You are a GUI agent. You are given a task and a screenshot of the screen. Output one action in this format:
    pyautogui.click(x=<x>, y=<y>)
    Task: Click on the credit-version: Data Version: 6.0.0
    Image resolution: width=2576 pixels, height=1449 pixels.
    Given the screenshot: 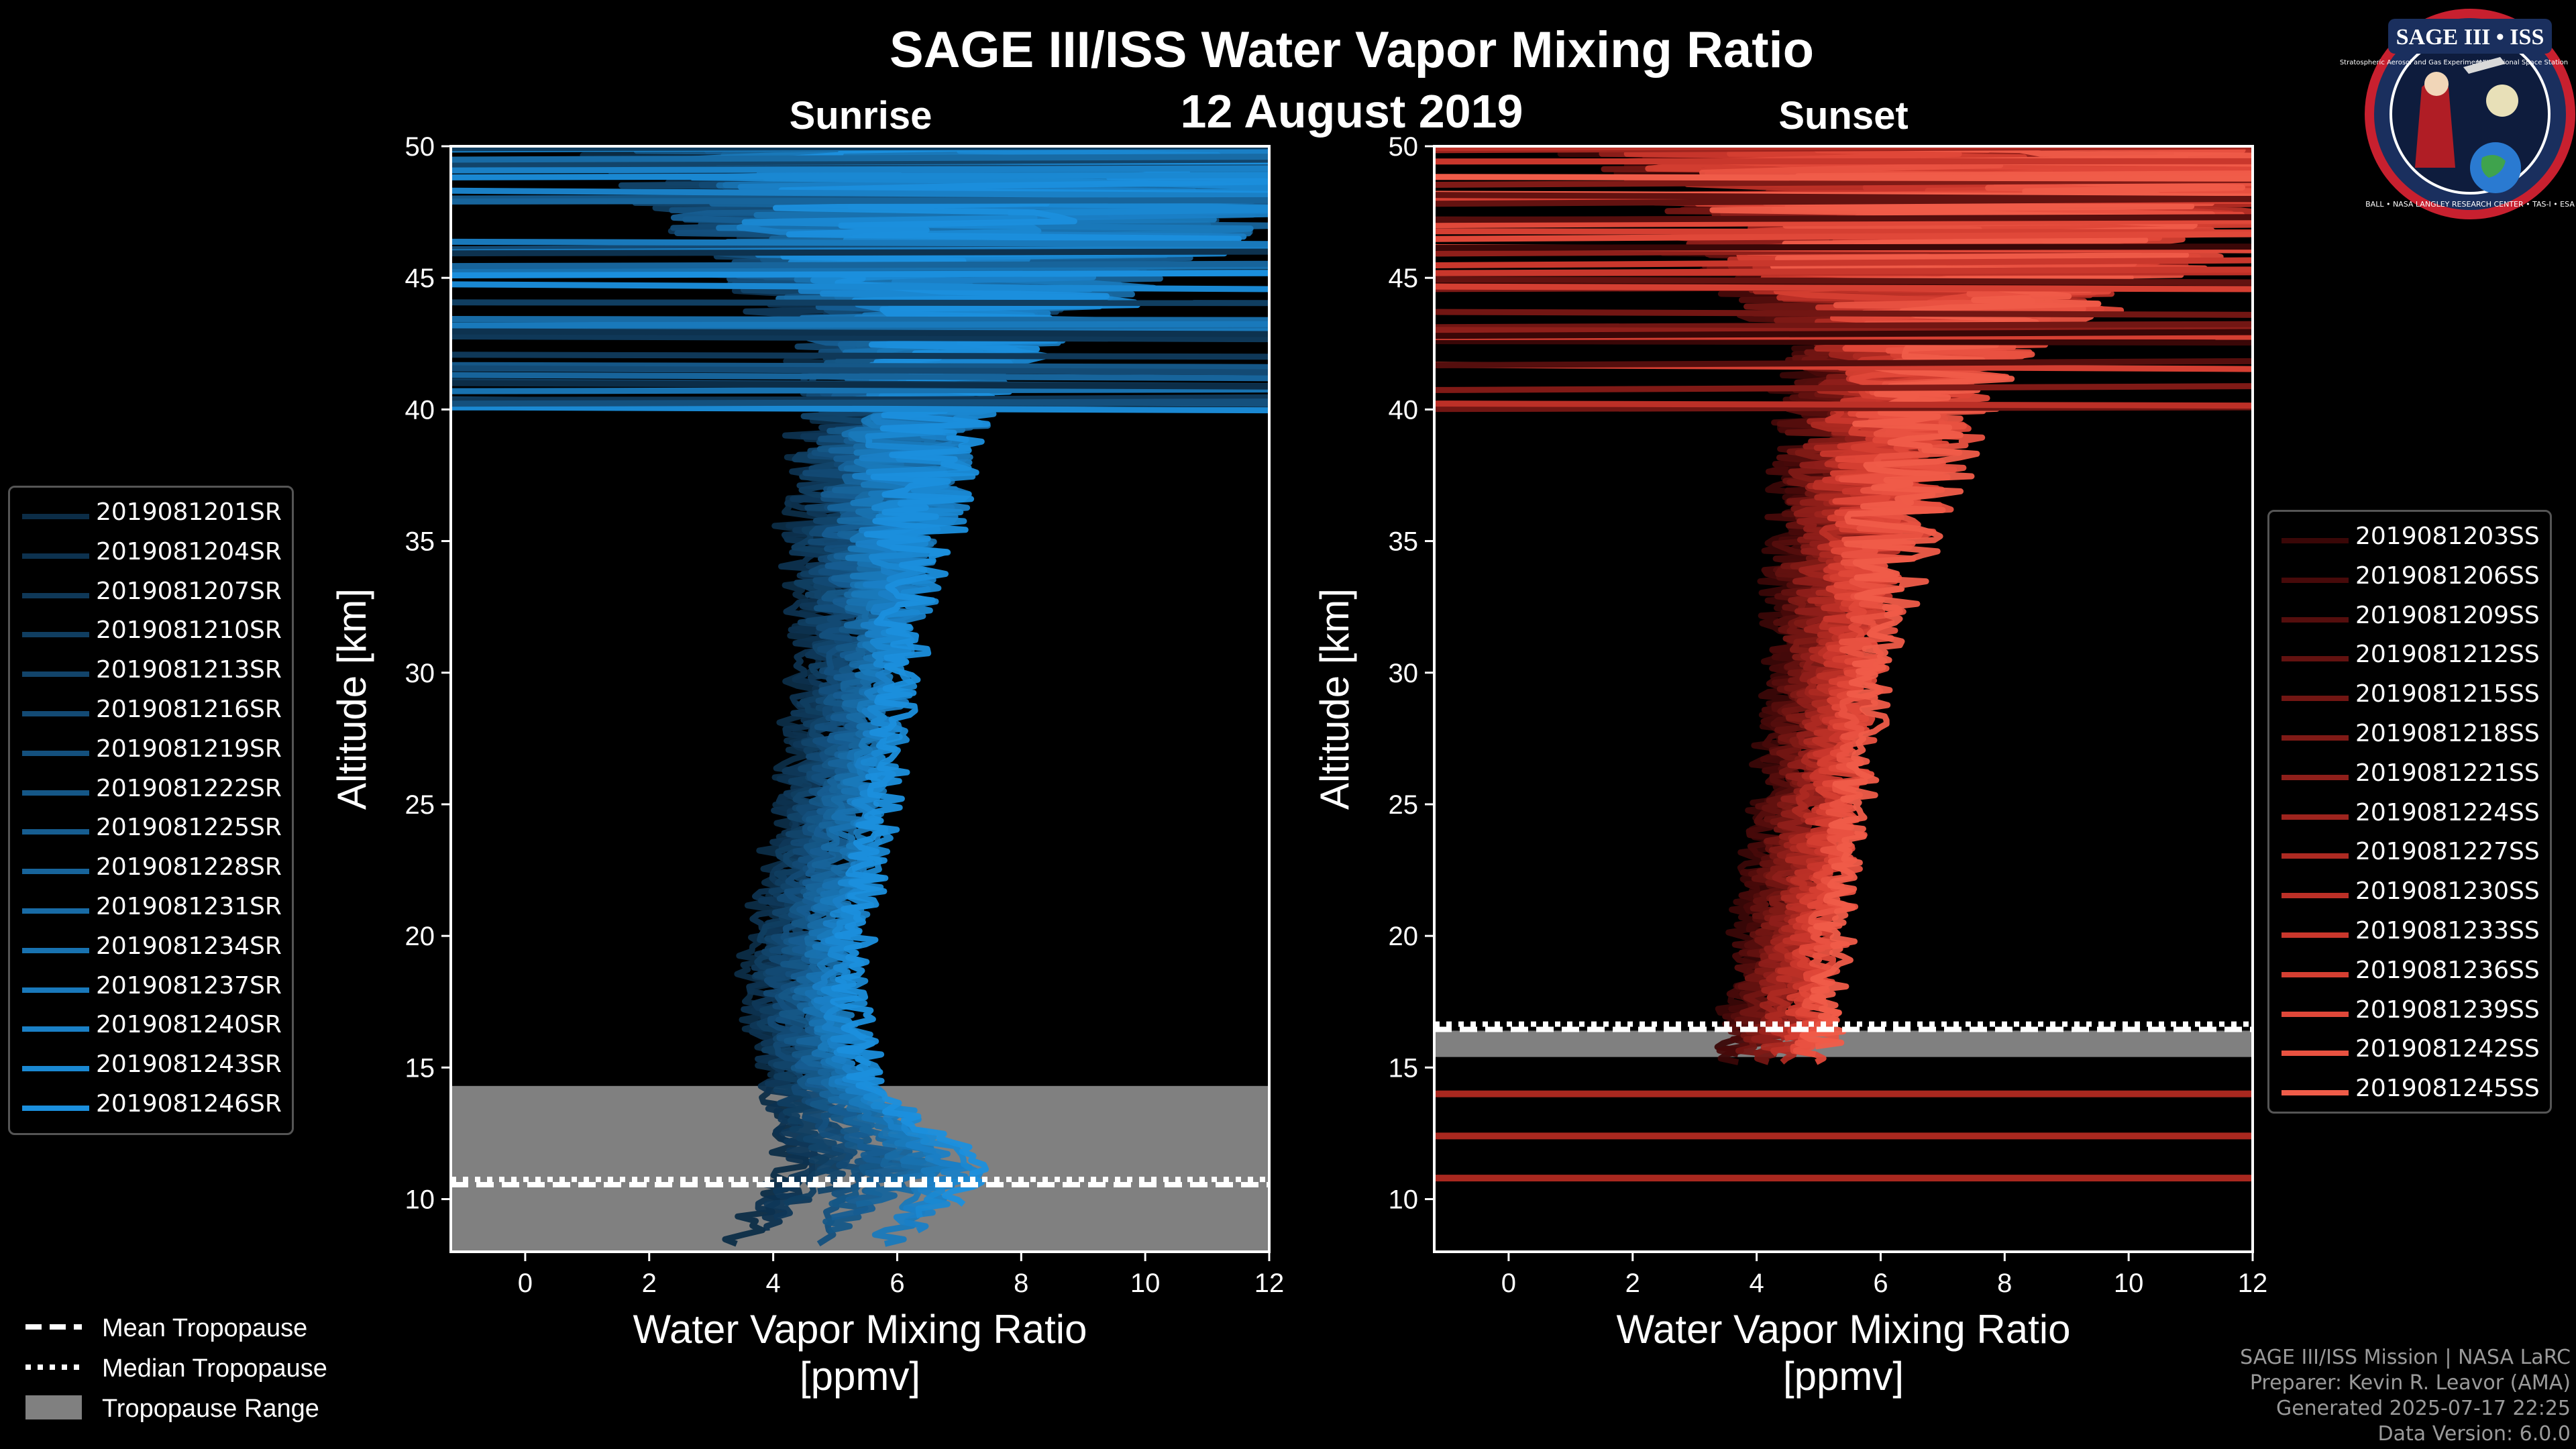 What is the action you would take?
    pyautogui.click(x=2474, y=1434)
    